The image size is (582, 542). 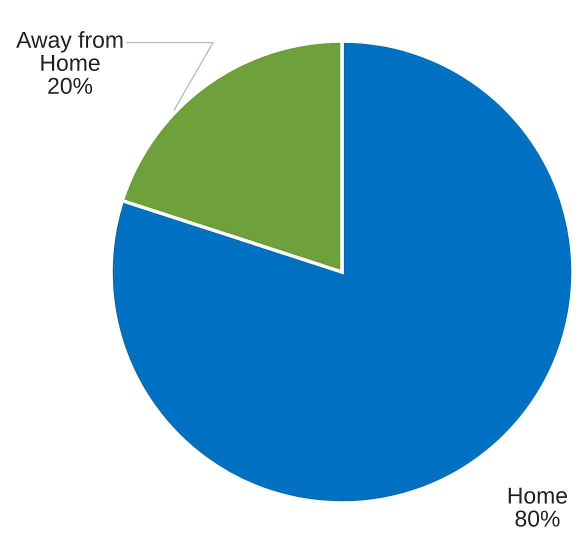 I want to click on data-label: 20%, so click(x=70, y=86).